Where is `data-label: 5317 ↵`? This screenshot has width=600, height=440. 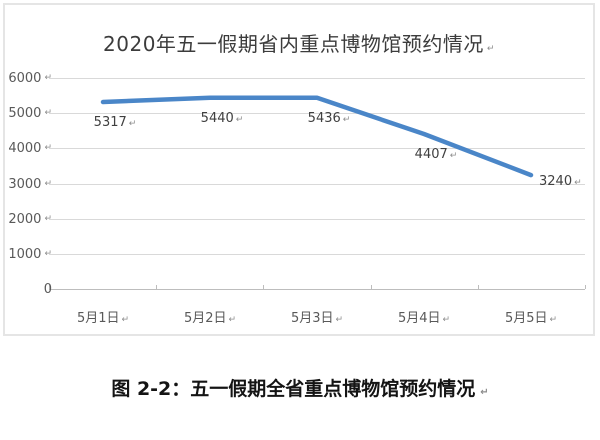
data-label: 5317 ↵ is located at coordinates (115, 122).